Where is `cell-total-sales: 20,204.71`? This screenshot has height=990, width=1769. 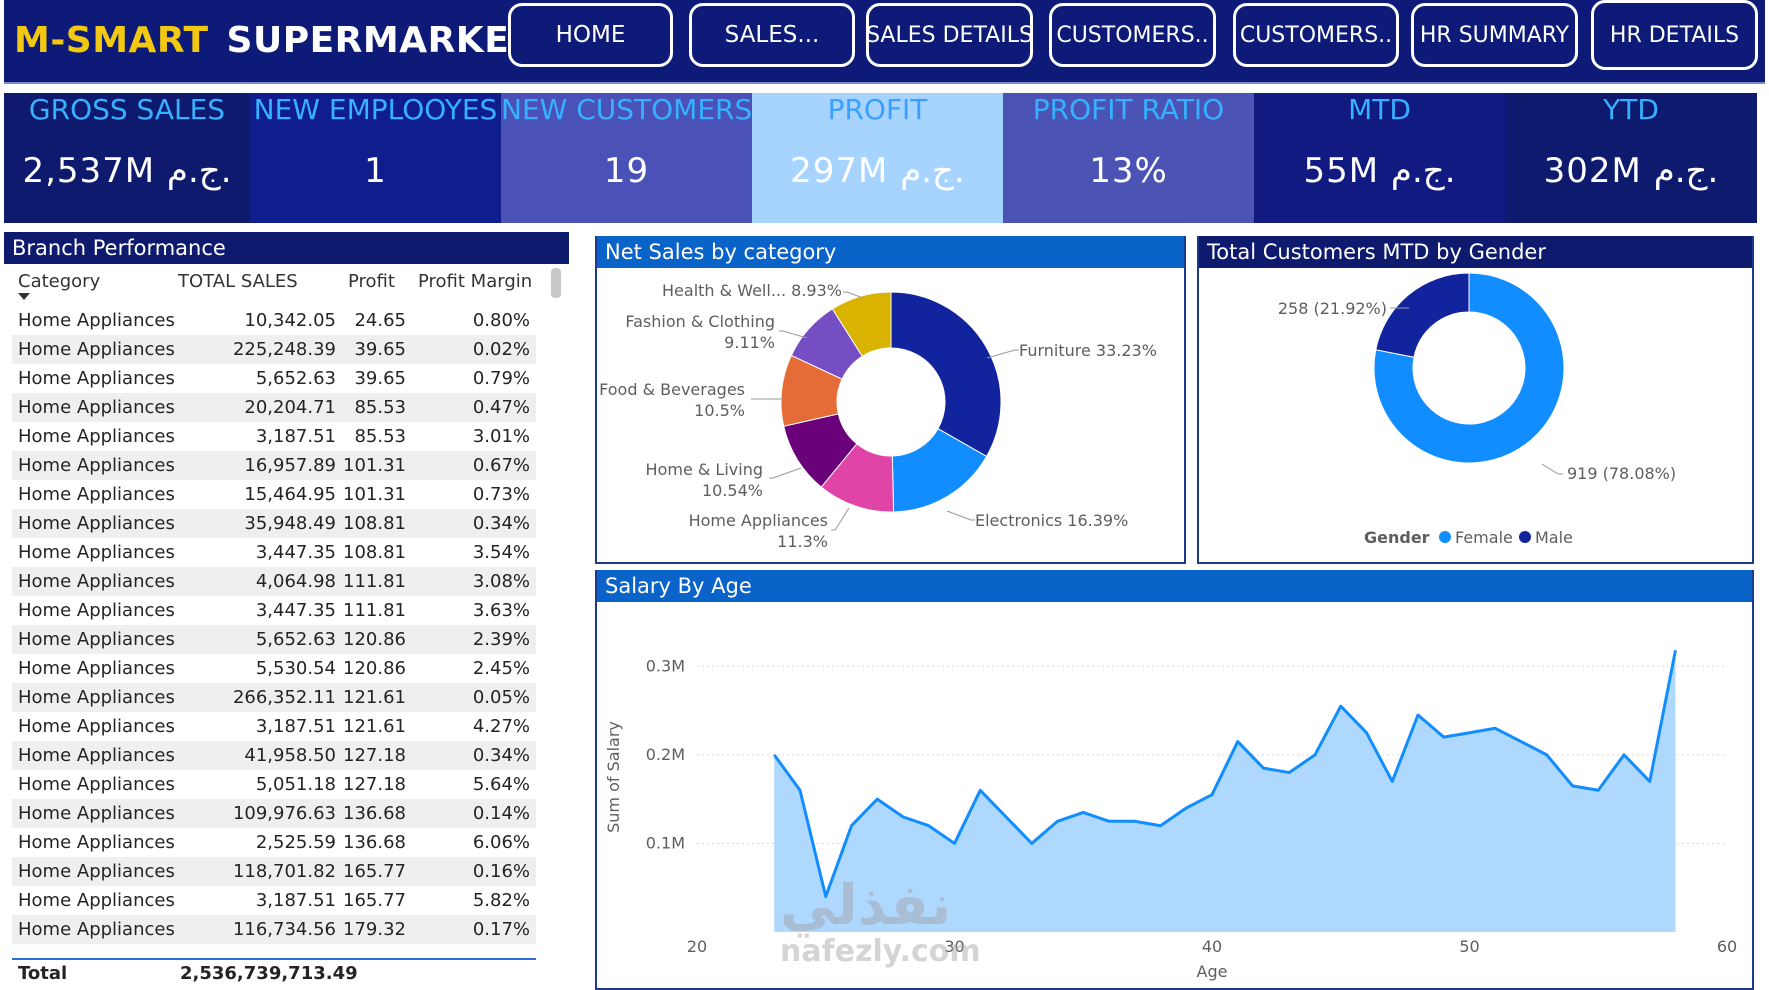 cell-total-sales: 20,204.71 is located at coordinates (290, 407).